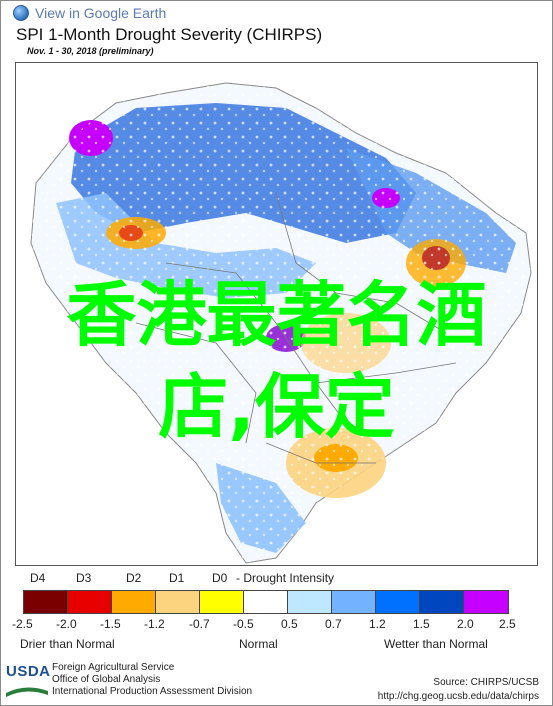  What do you see at coordinates (38, 578) in the screenshot?
I see `legend-category-d4: D4` at bounding box center [38, 578].